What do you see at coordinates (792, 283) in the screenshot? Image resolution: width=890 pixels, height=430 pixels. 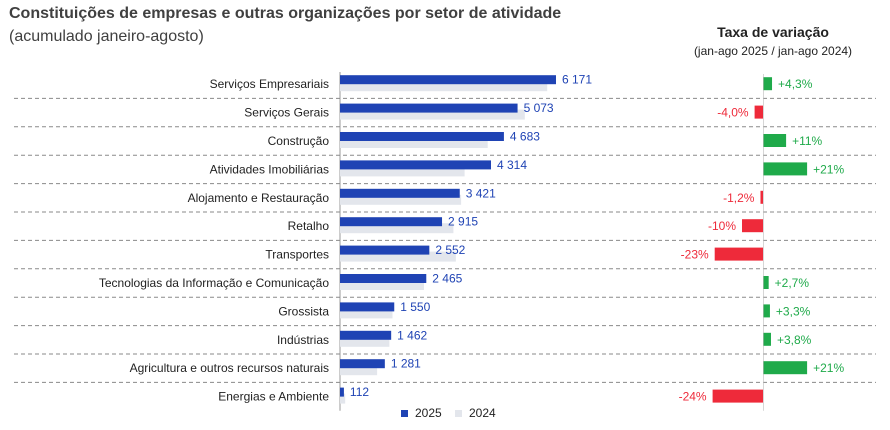 I see `rate-label: +2,7%` at bounding box center [792, 283].